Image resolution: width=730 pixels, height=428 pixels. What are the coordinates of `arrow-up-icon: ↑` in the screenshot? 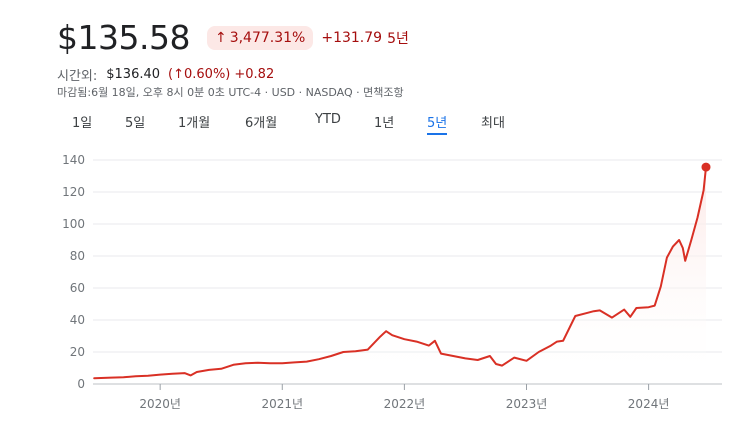 It's located at (220, 37).